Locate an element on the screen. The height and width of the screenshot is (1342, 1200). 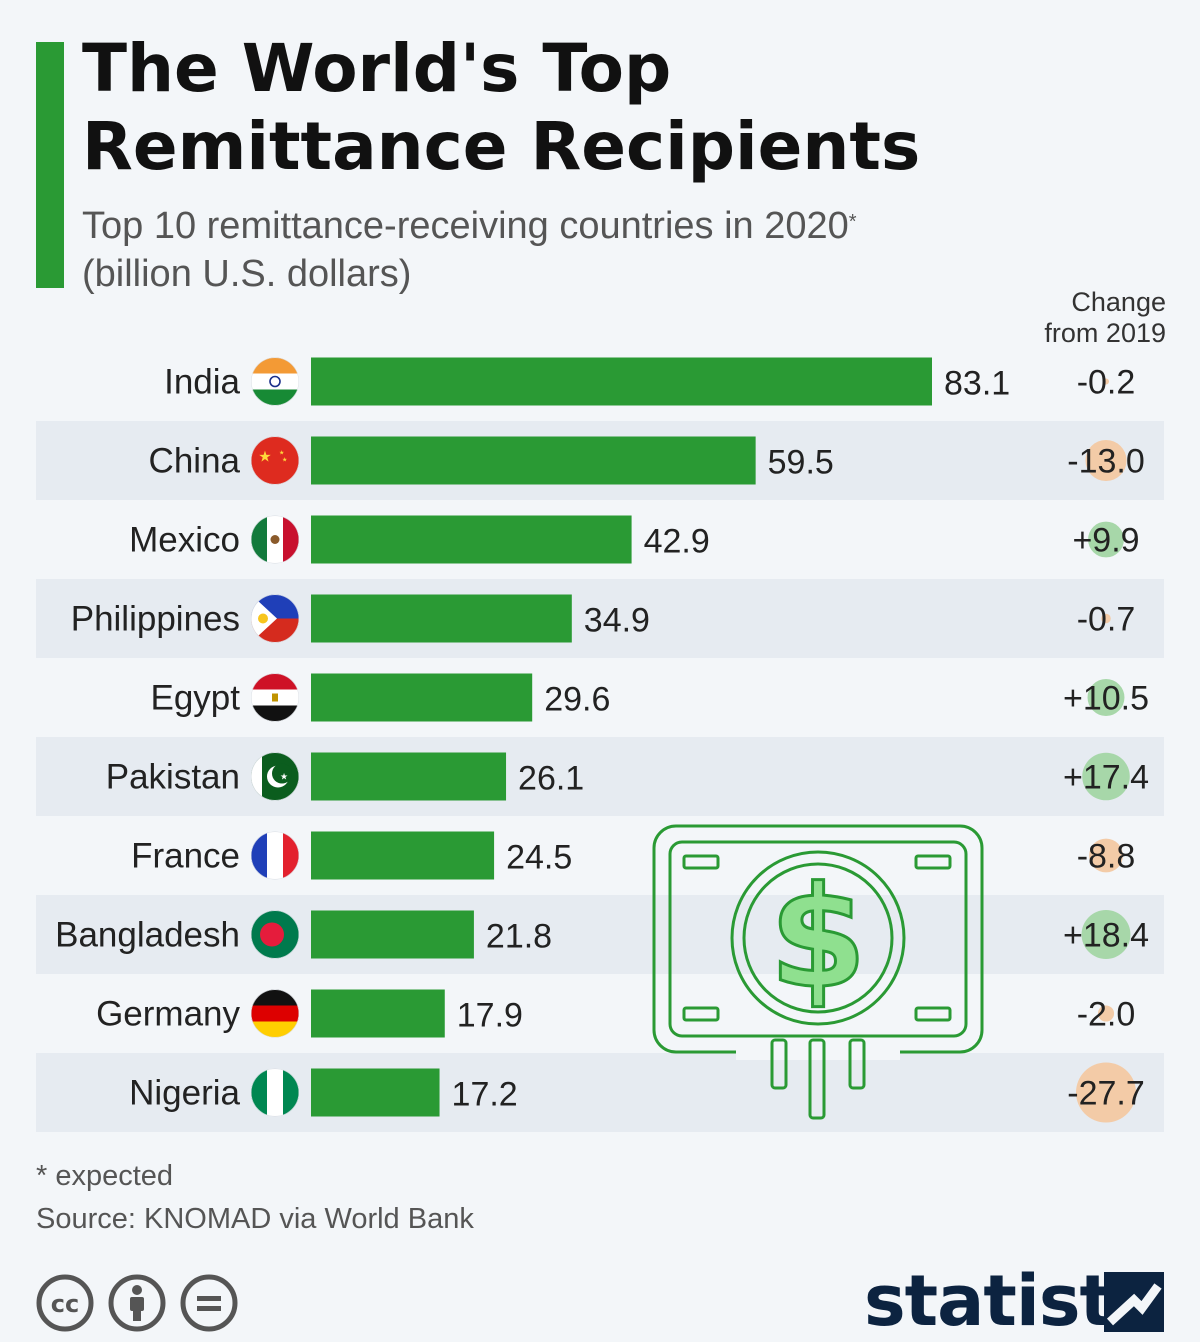
value-label-bangladesh: 21.8 is located at coordinates (519, 937).